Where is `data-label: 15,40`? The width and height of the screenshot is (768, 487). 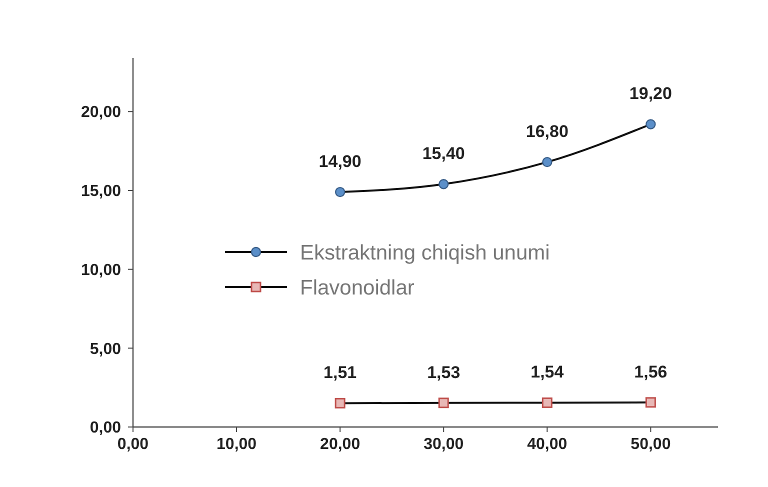 data-label: 15,40 is located at coordinates (443, 154).